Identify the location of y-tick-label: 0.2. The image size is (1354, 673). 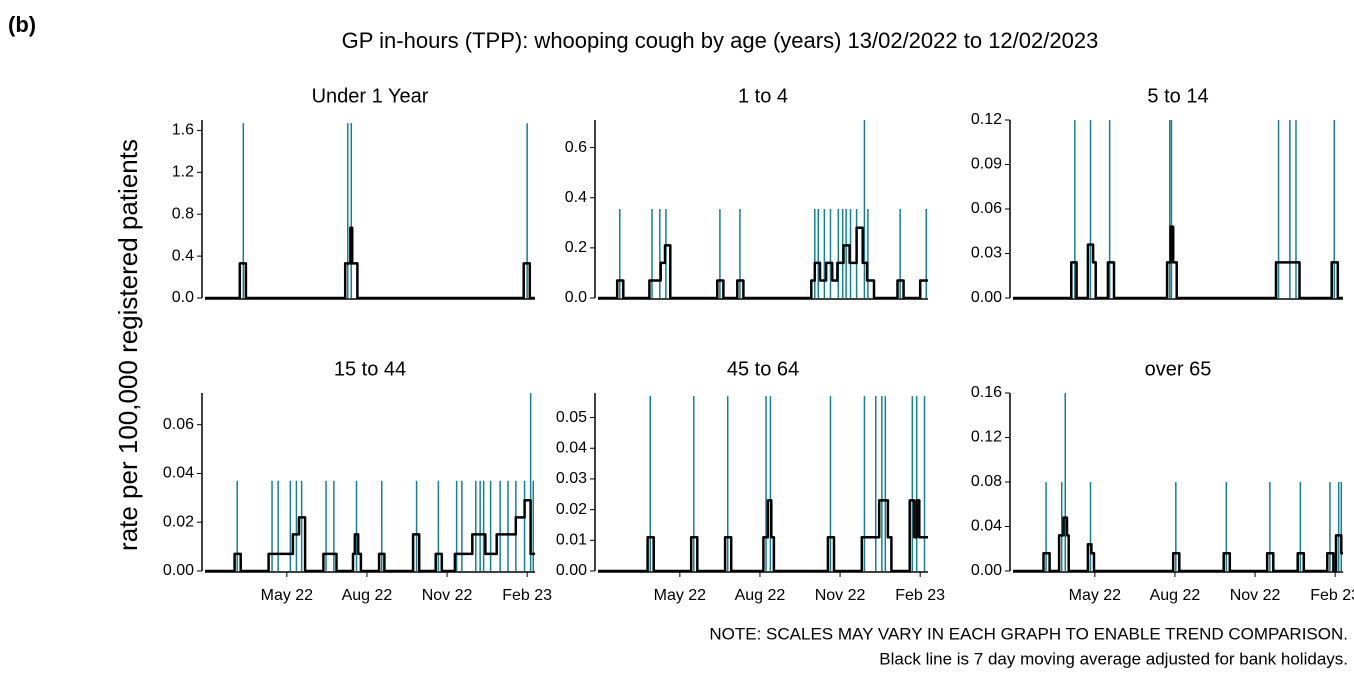
(576, 247).